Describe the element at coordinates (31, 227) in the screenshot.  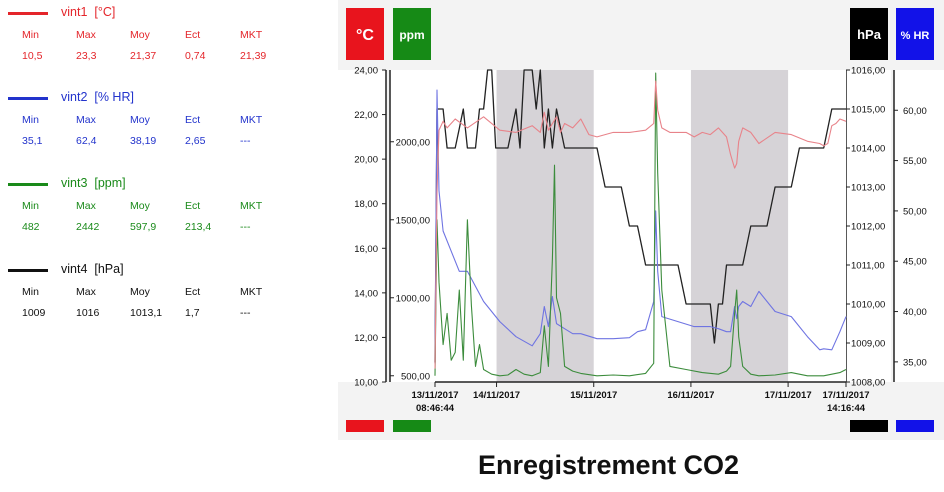
I see `legend-value: 482` at that location.